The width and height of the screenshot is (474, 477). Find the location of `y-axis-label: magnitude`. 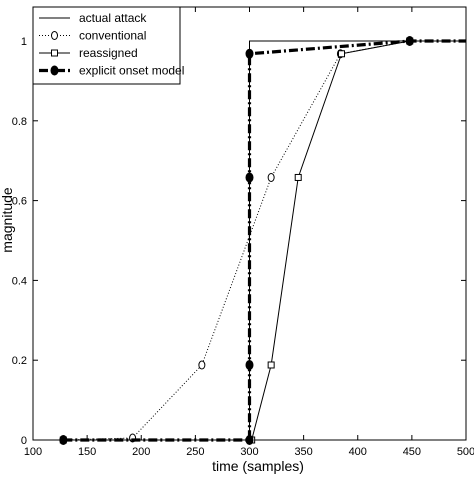

y-axis-label: magnitude is located at coordinates (7, 220).